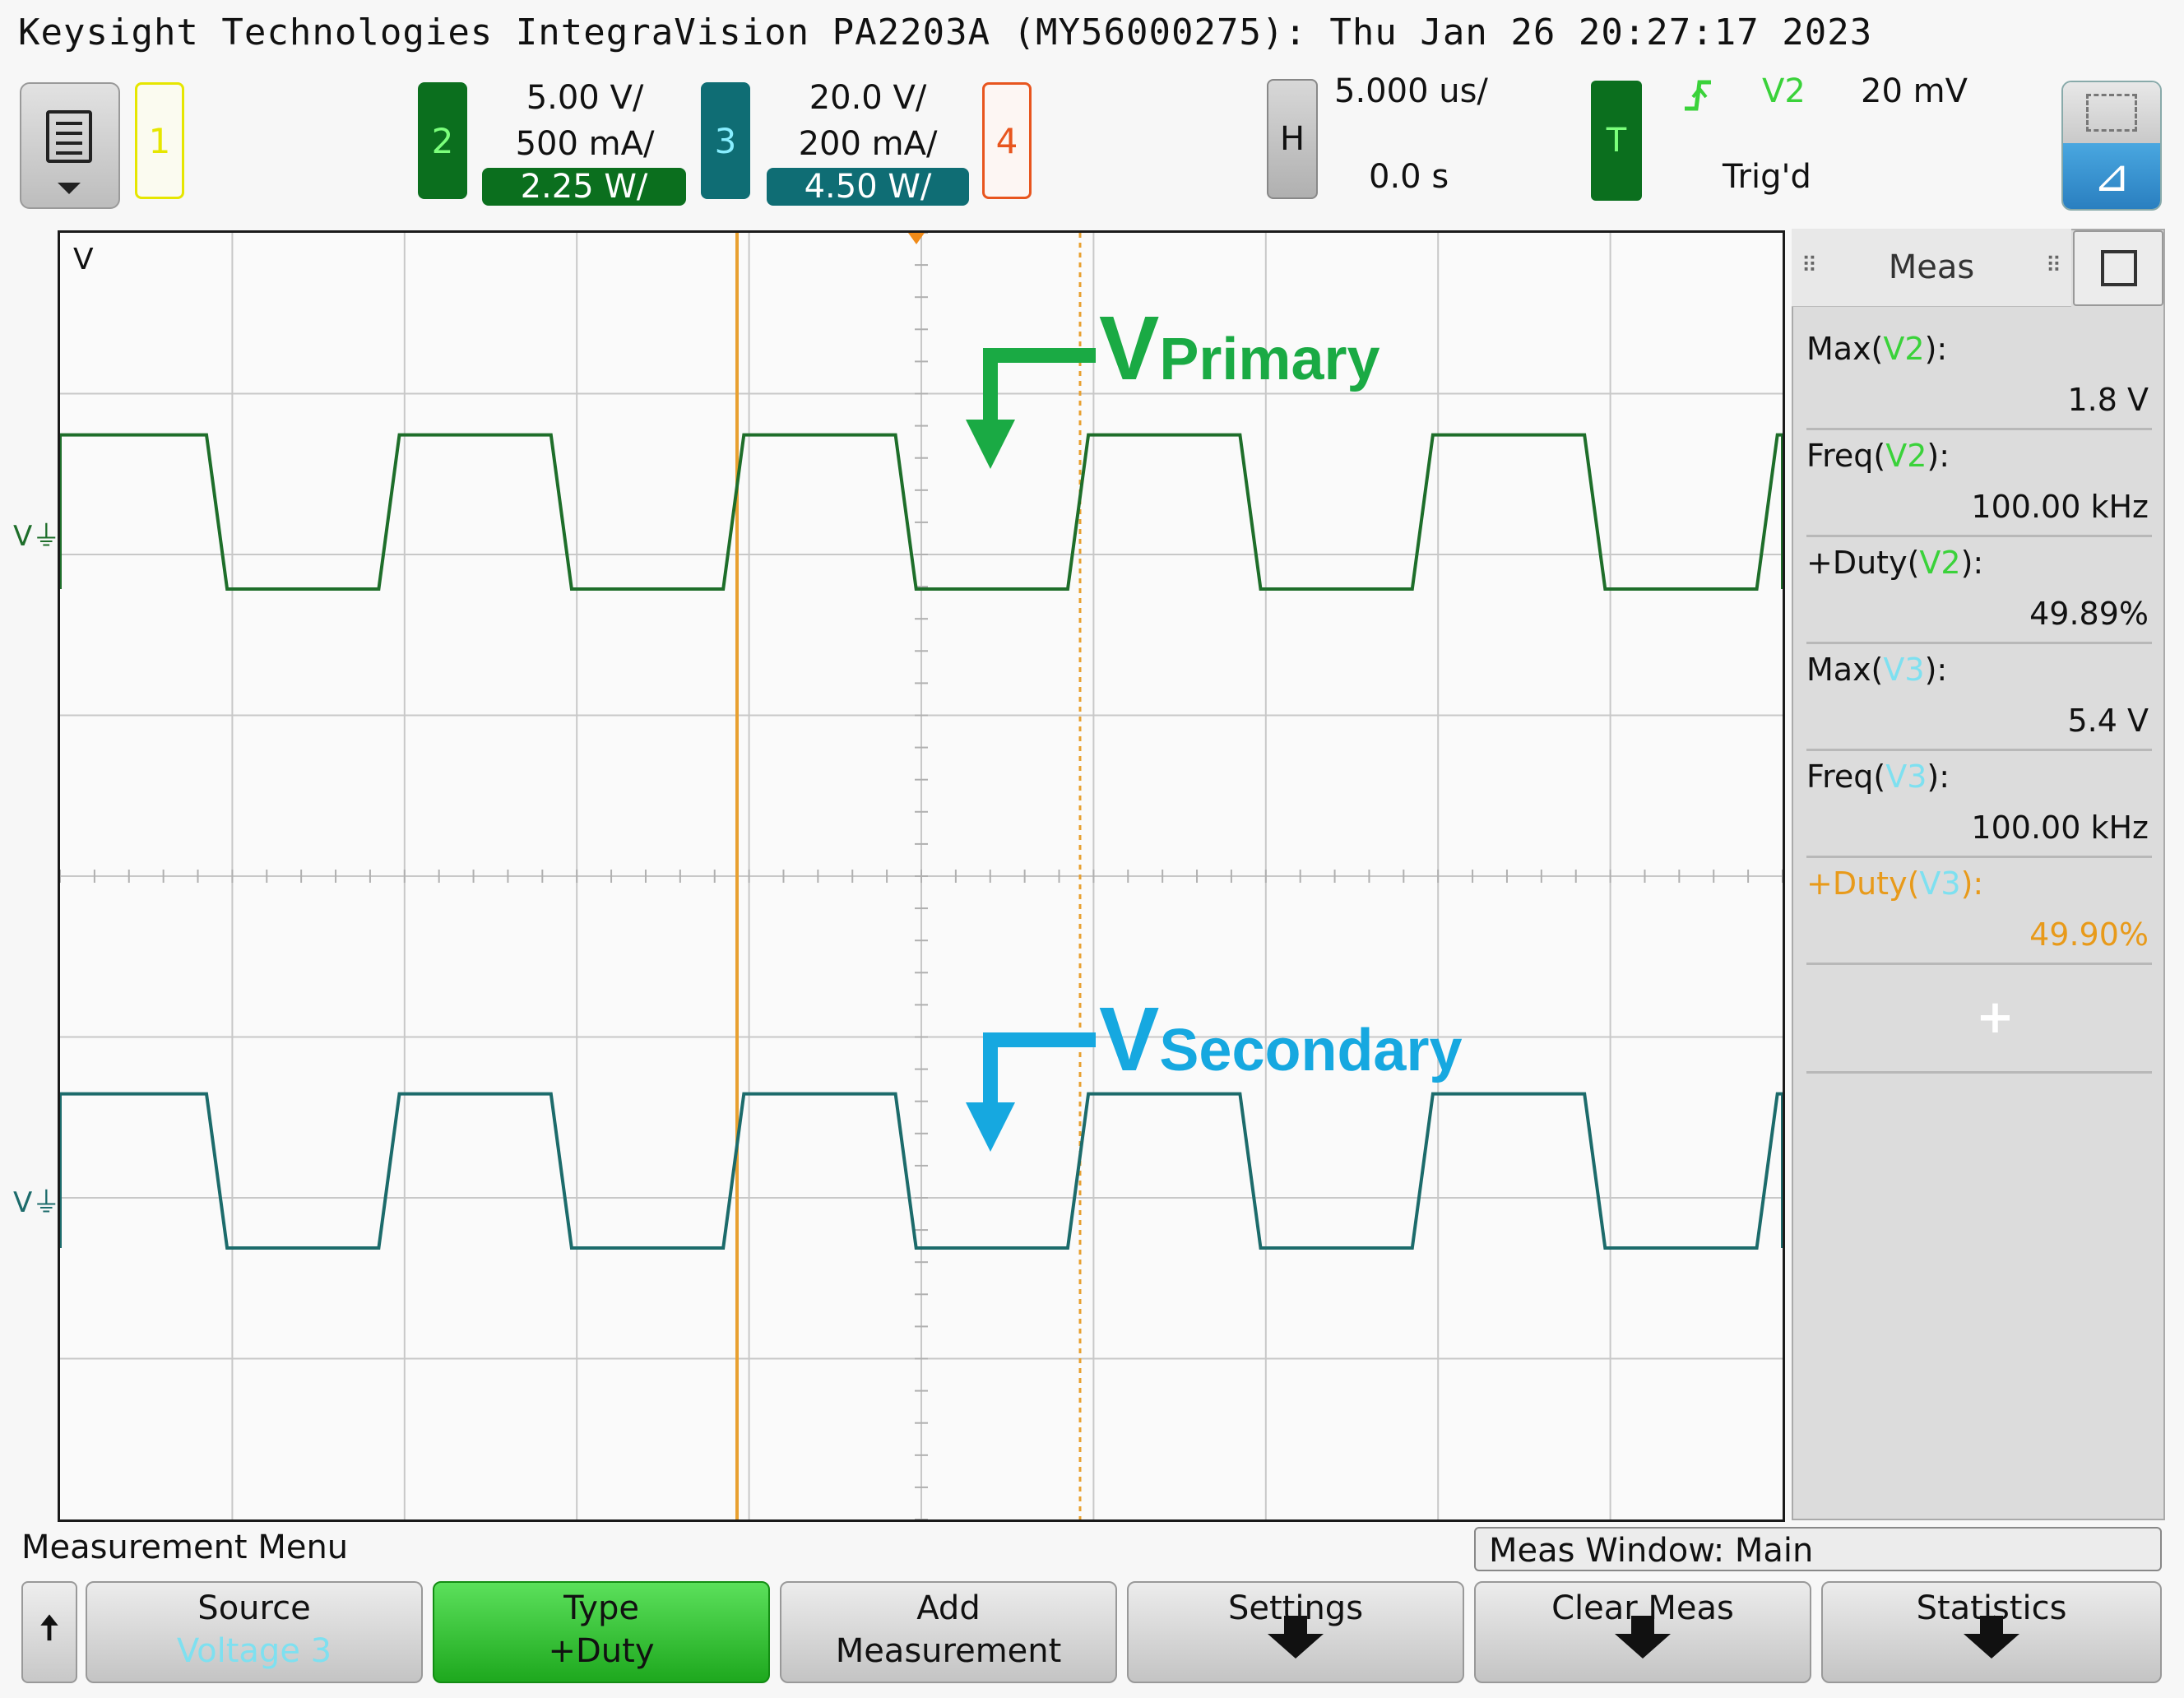  What do you see at coordinates (948, 1608) in the screenshot?
I see `softkey-add-label: Add` at bounding box center [948, 1608].